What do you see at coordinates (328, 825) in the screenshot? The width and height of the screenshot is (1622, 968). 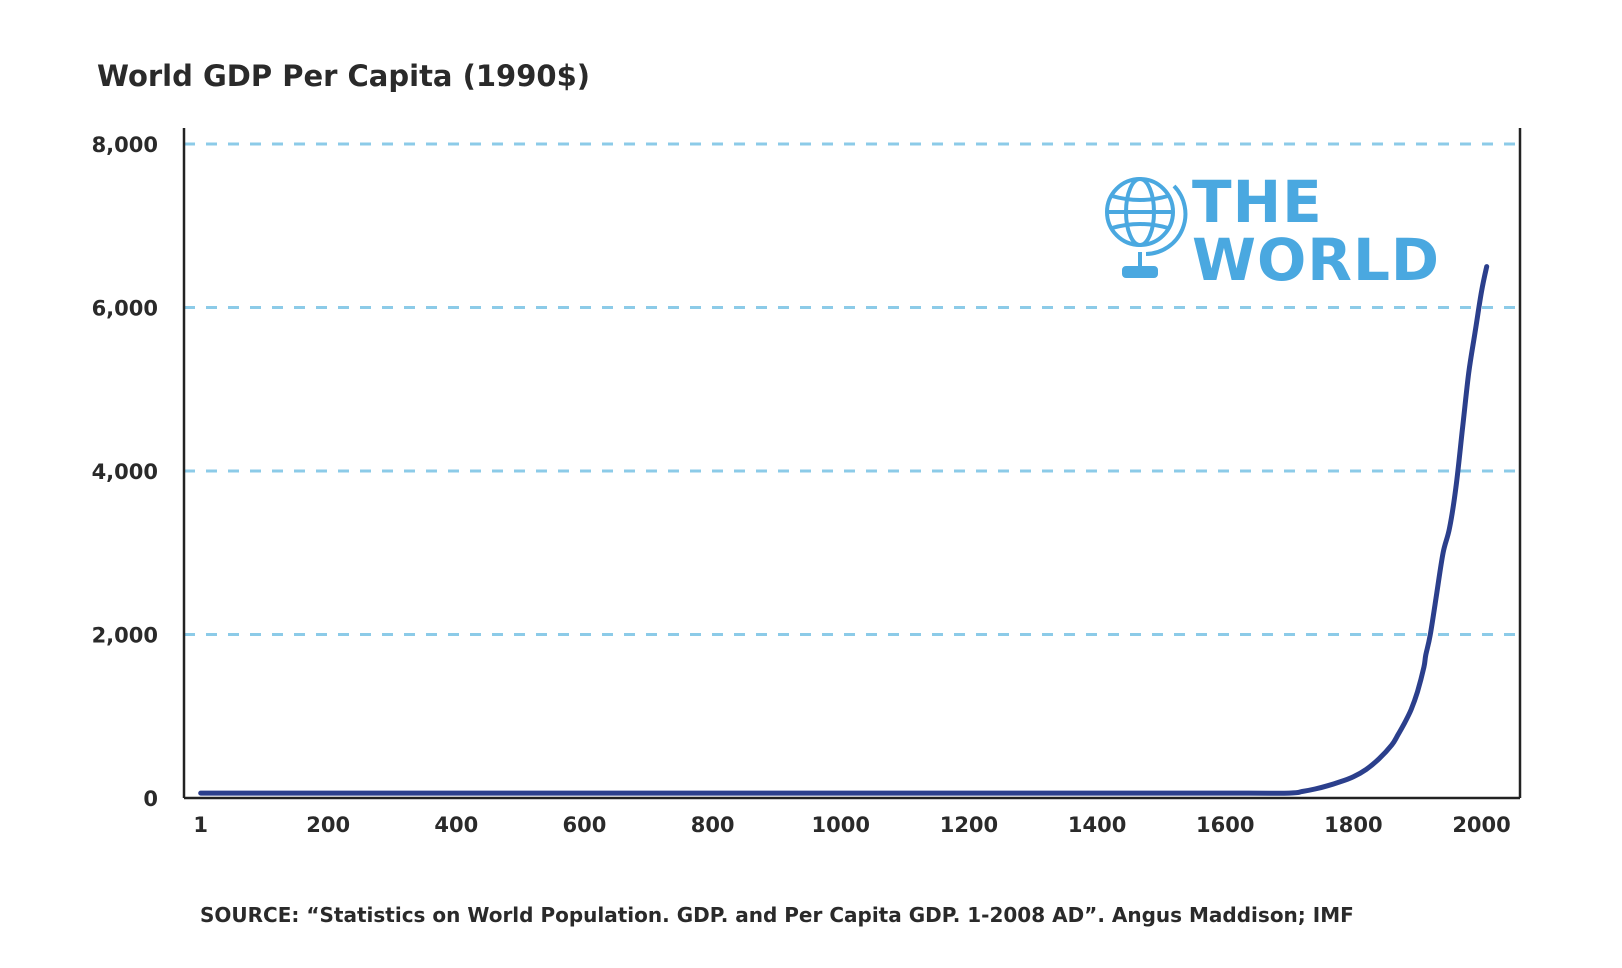 I see `x-tick-label: 200` at bounding box center [328, 825].